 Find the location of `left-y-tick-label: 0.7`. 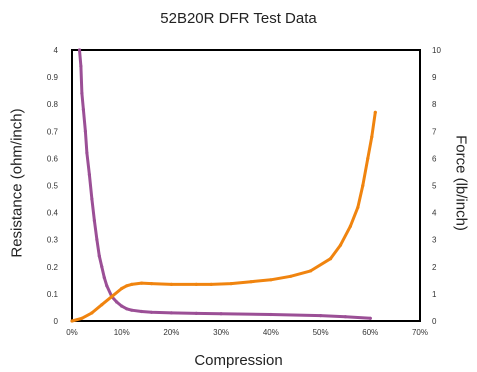

left-y-tick-label: 0.7 is located at coordinates (53, 131).